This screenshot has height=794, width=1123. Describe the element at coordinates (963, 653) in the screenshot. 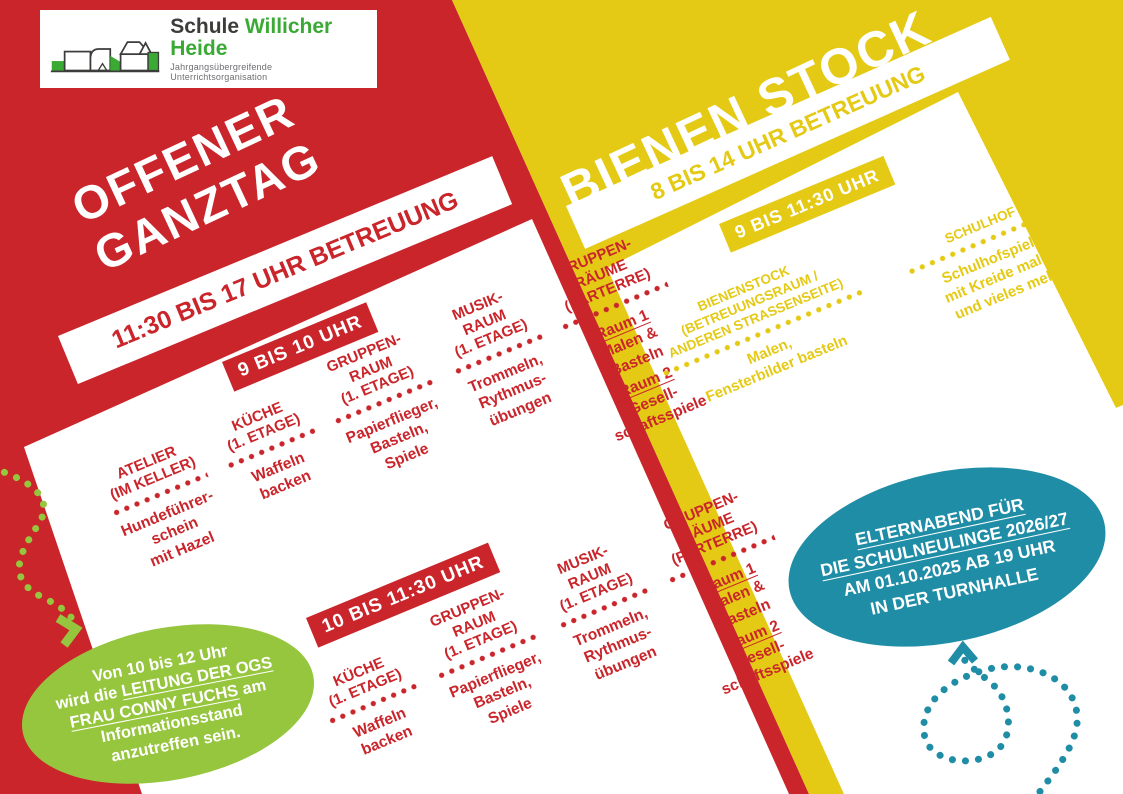

I see `teal-arrowhead-icon` at that location.